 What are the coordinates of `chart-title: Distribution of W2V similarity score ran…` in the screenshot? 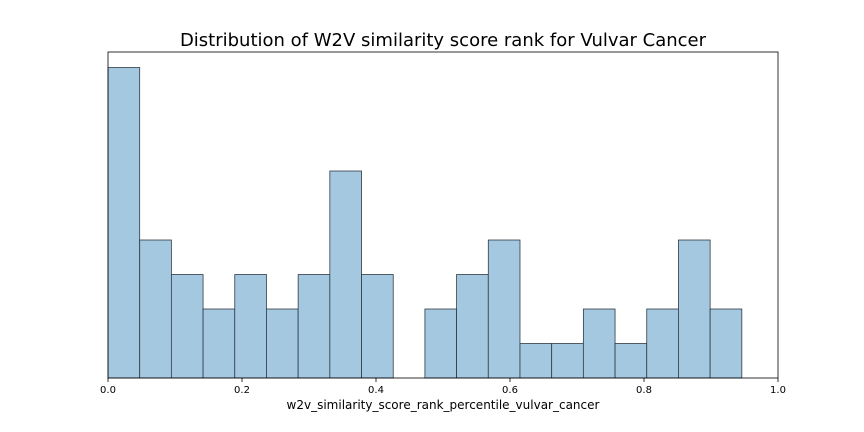 It's located at (443, 40).